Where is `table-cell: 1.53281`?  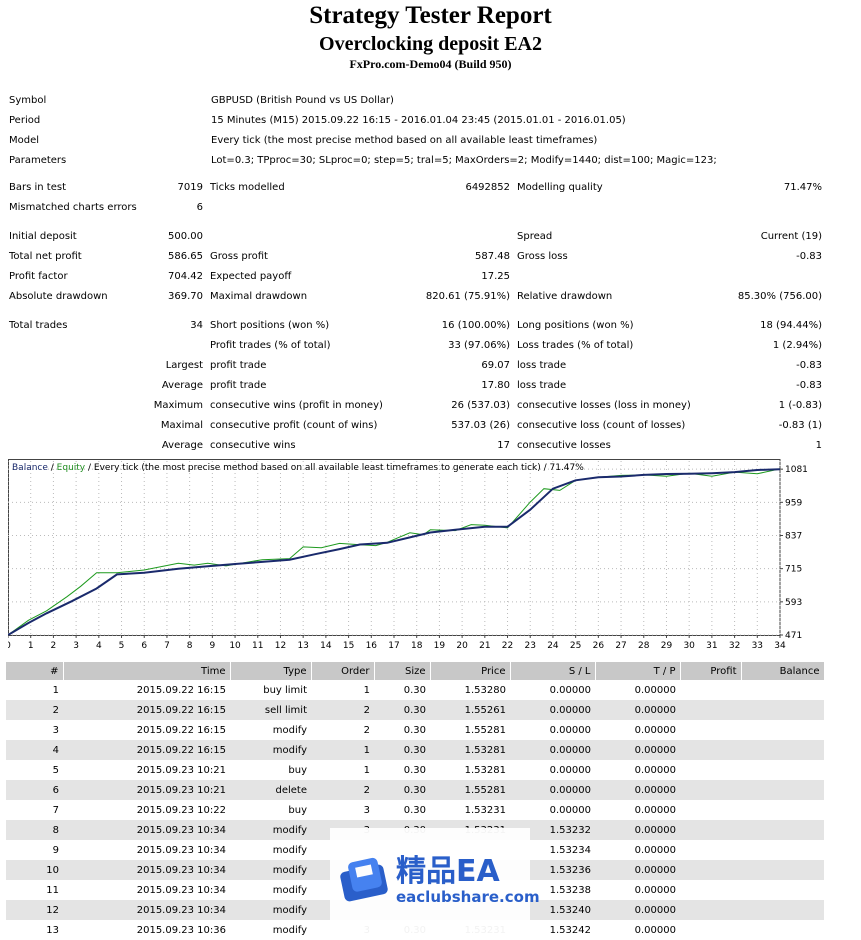
table-cell: 1.53281 is located at coordinates (485, 770).